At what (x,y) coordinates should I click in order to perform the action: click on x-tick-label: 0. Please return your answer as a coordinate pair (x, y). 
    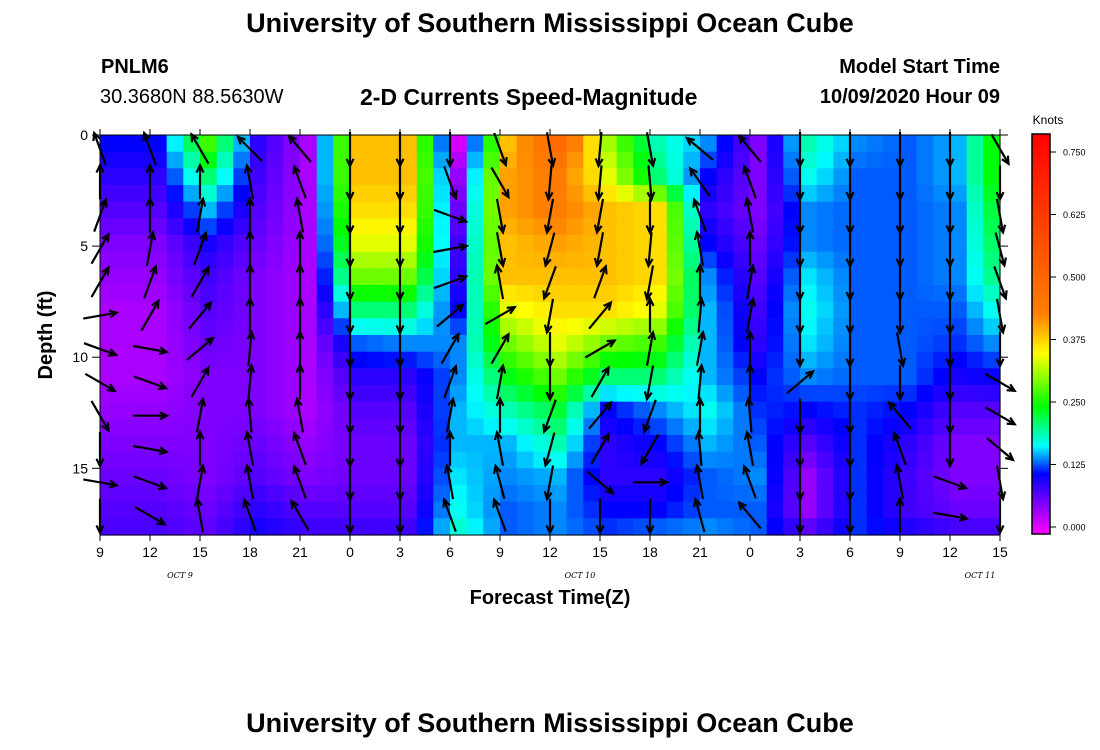
    Looking at the image, I should click on (750, 552).